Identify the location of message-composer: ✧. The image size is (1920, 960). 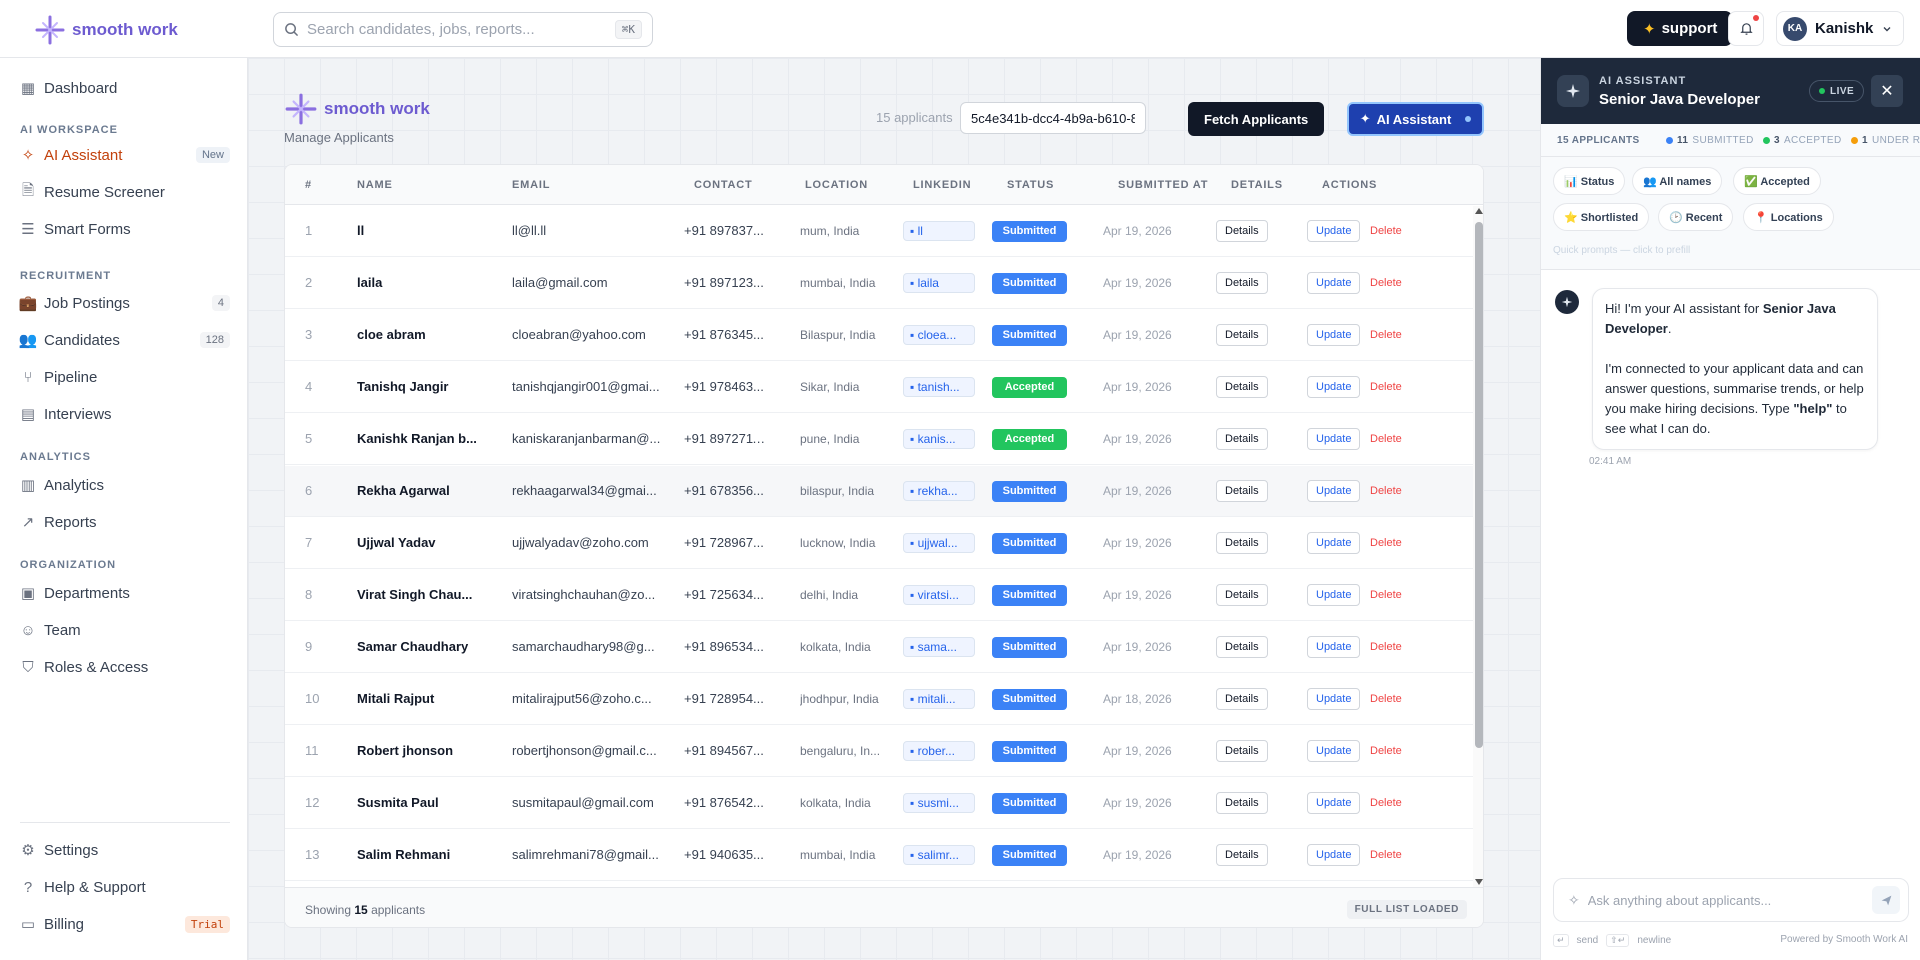
(1731, 900).